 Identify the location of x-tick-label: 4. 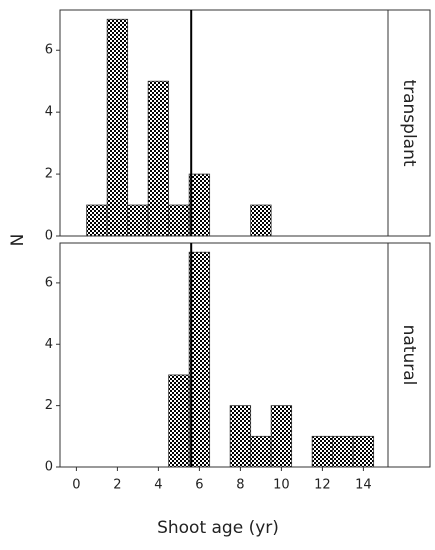
(158, 485).